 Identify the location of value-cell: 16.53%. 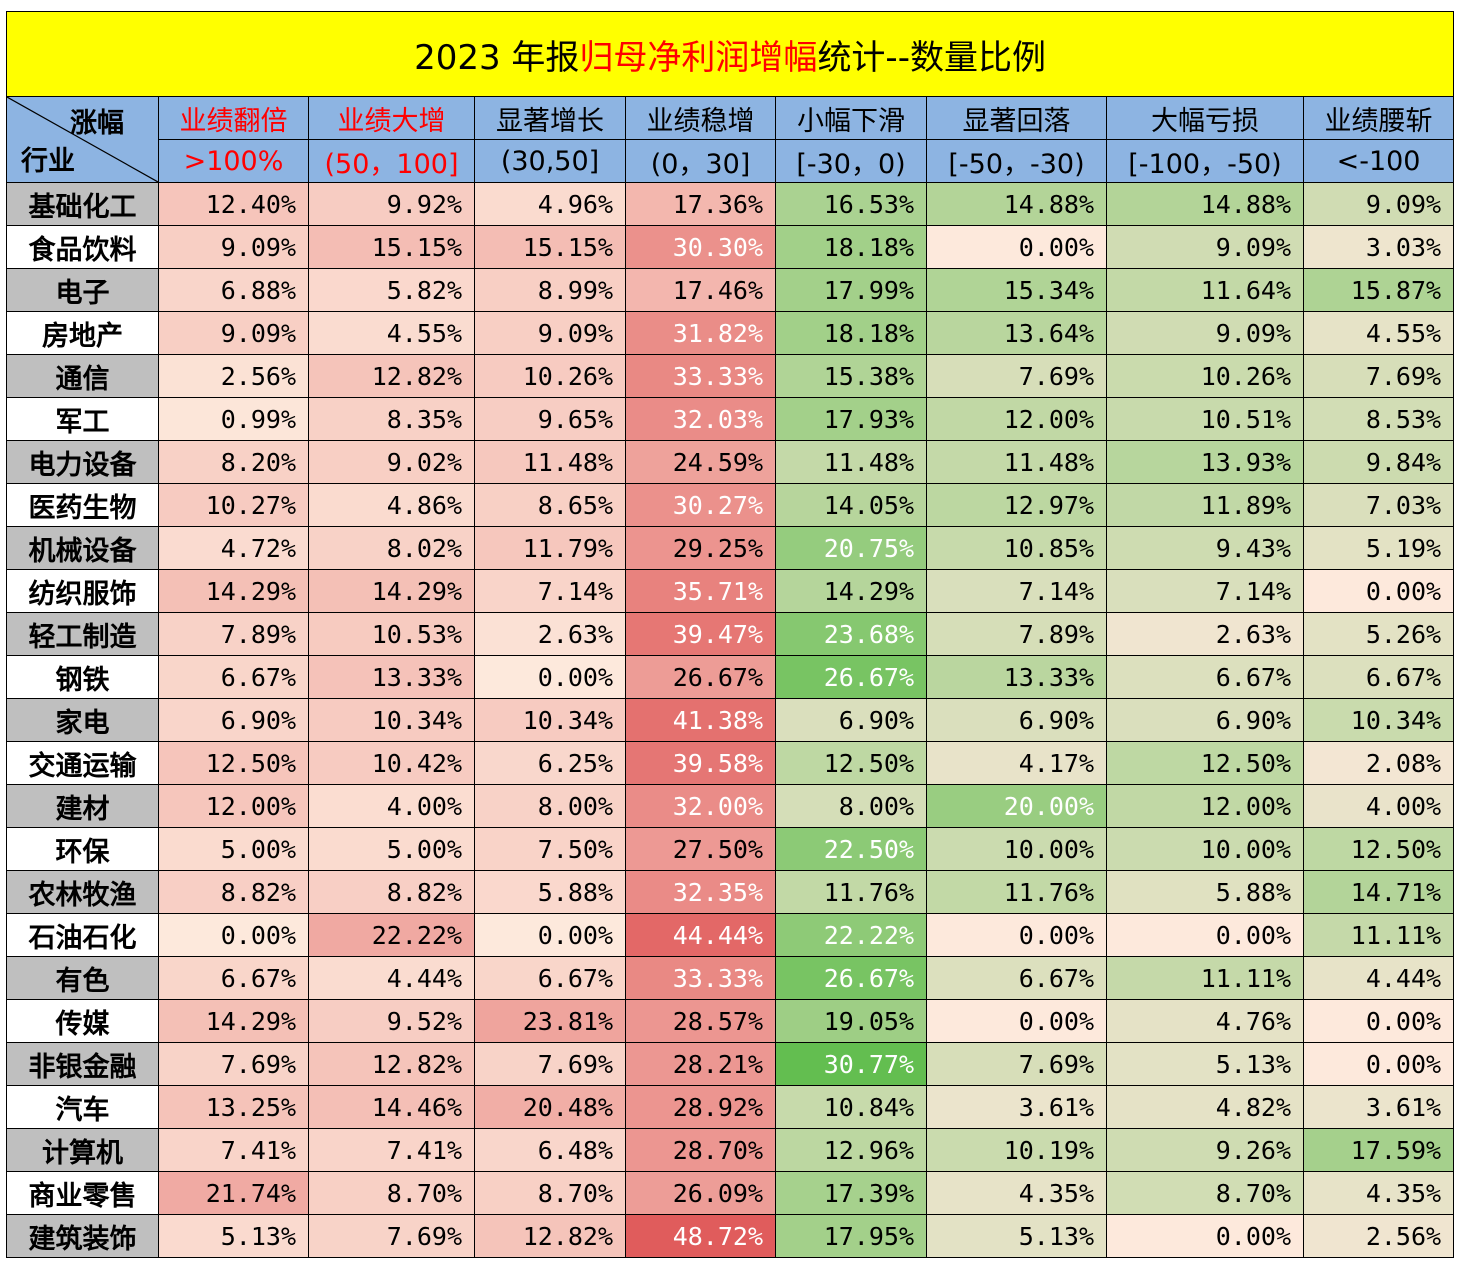
(851, 204).